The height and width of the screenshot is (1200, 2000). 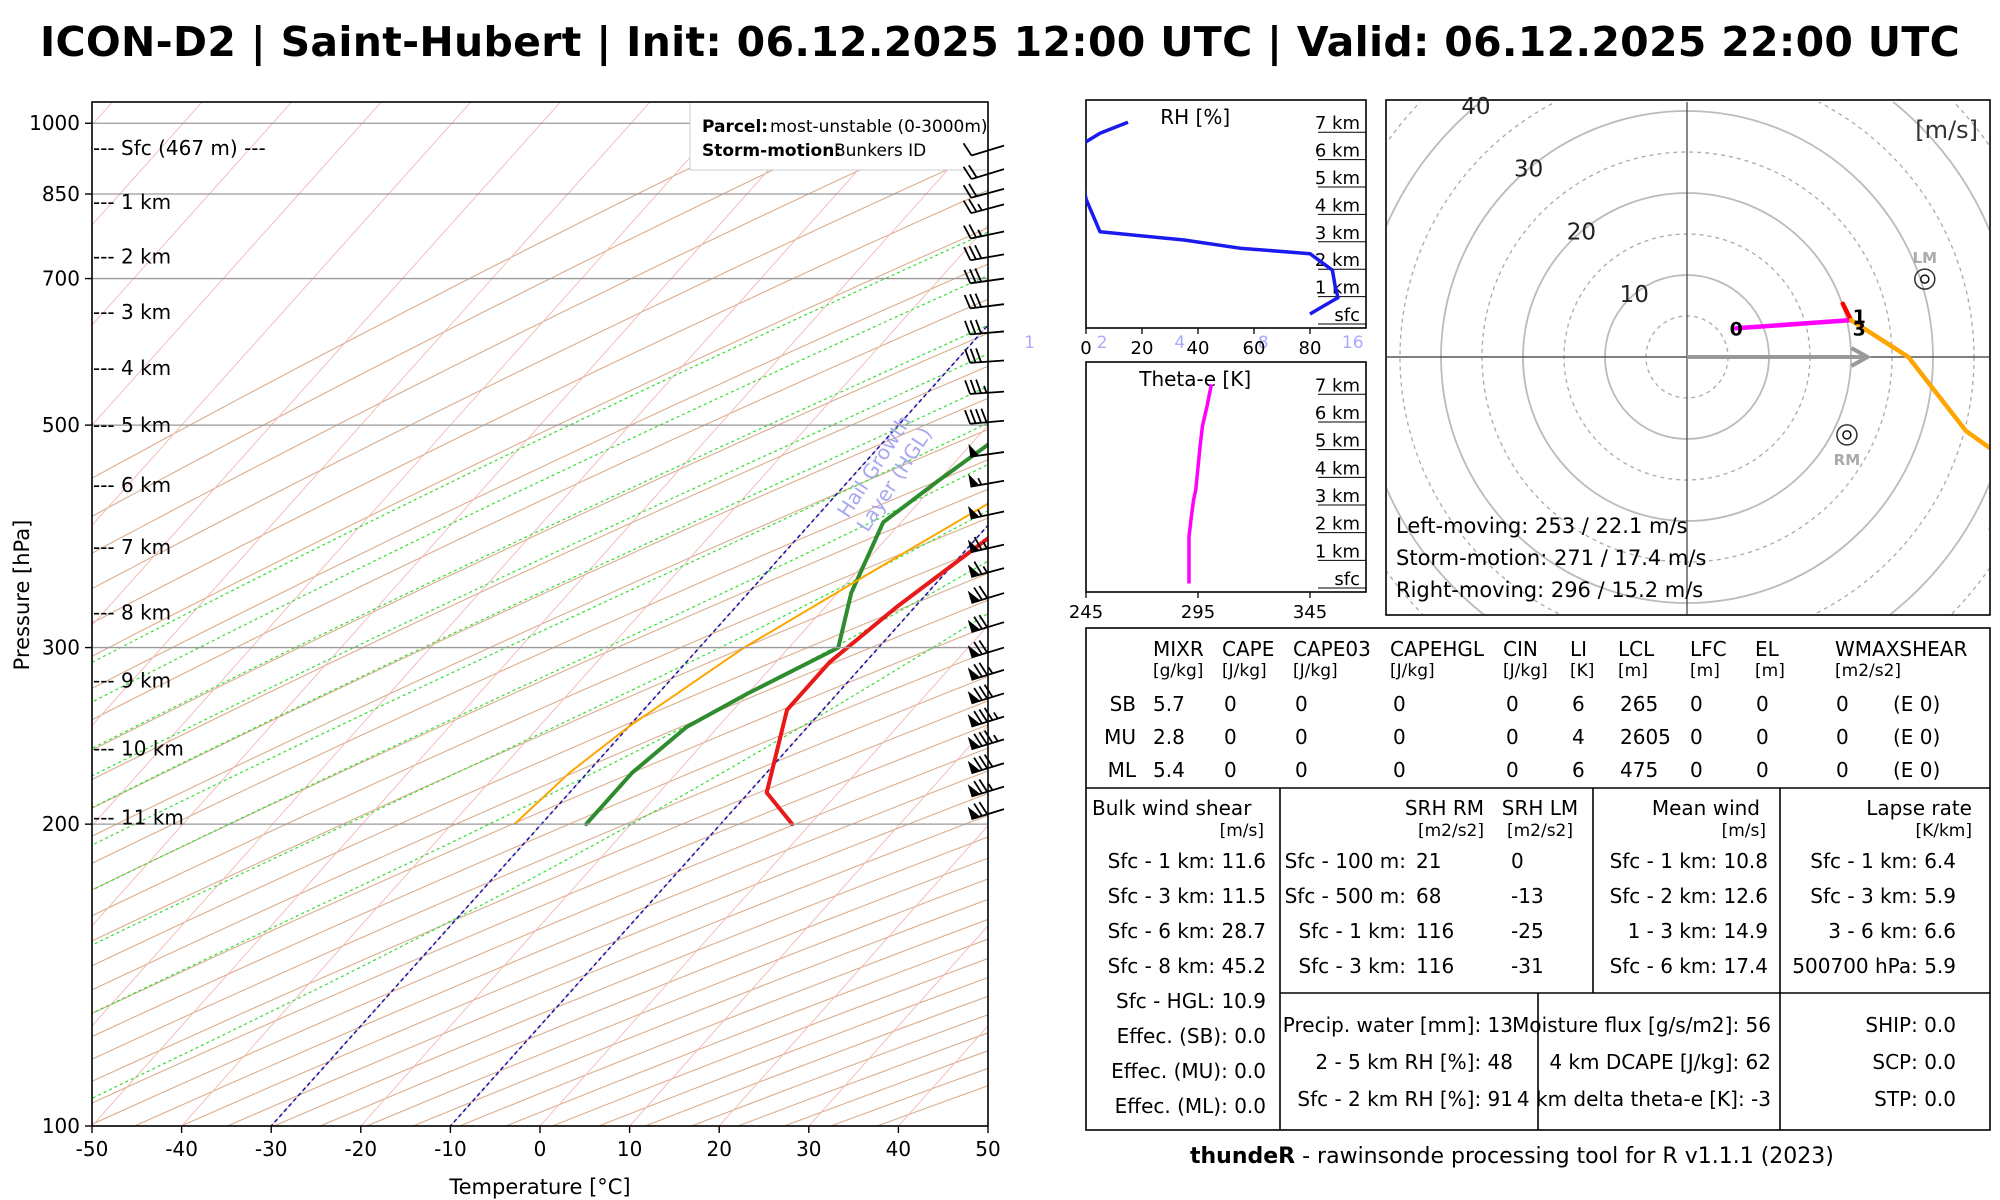 What do you see at coordinates (1187, 861) in the screenshot?
I see `bulk-shear-item: Sfc - 1 km: 11.6` at bounding box center [1187, 861].